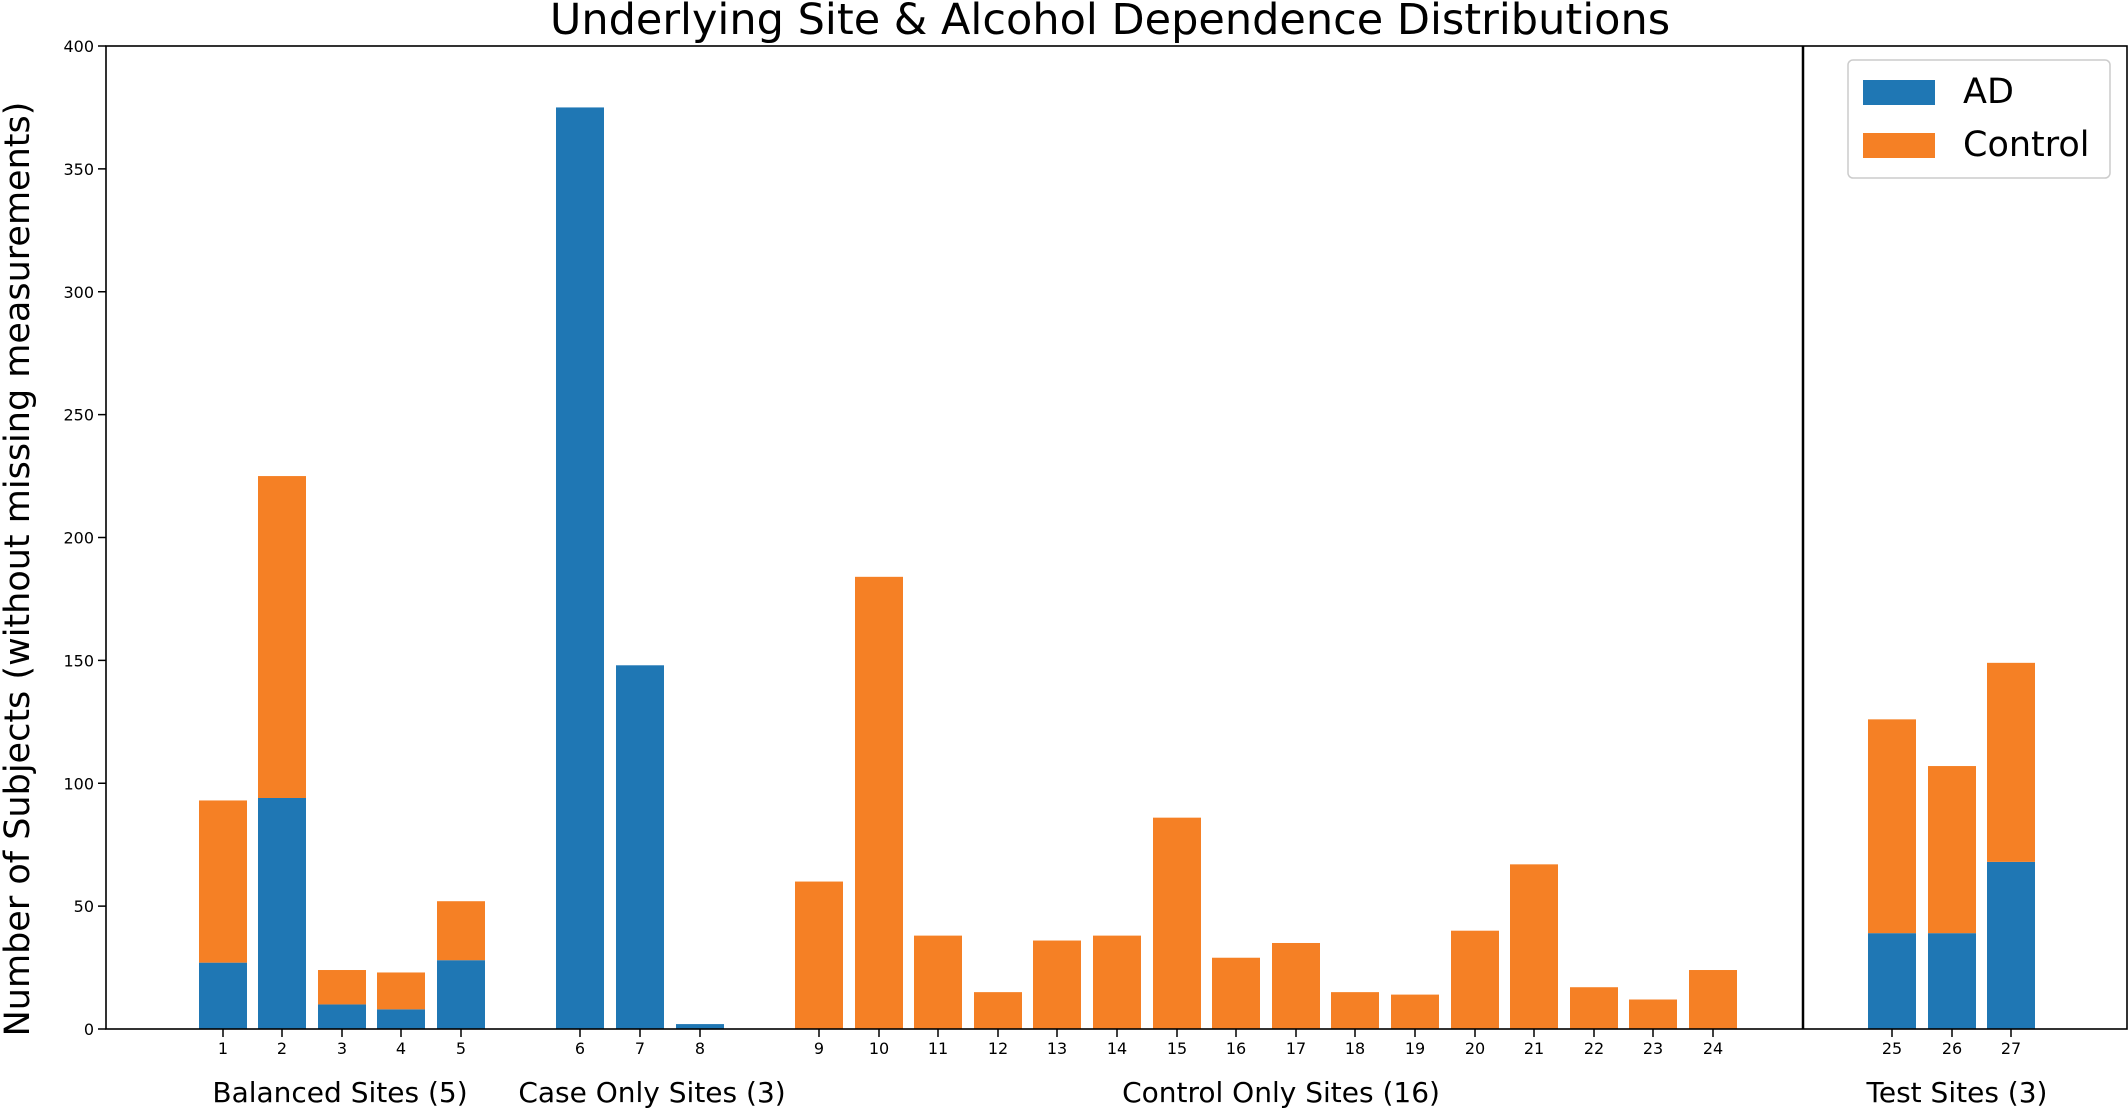 This screenshot has width=2128, height=1109. What do you see at coordinates (223, 1048) in the screenshot?
I see `x-tick-label: 1` at bounding box center [223, 1048].